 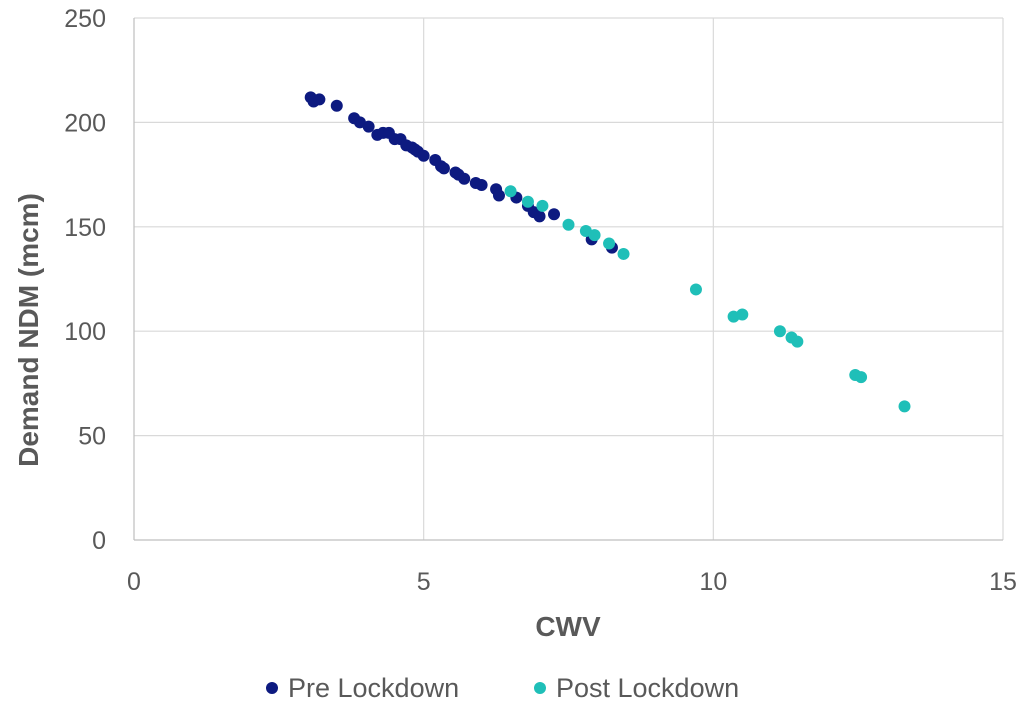 I want to click on y-tick-label: 200, so click(x=85, y=123).